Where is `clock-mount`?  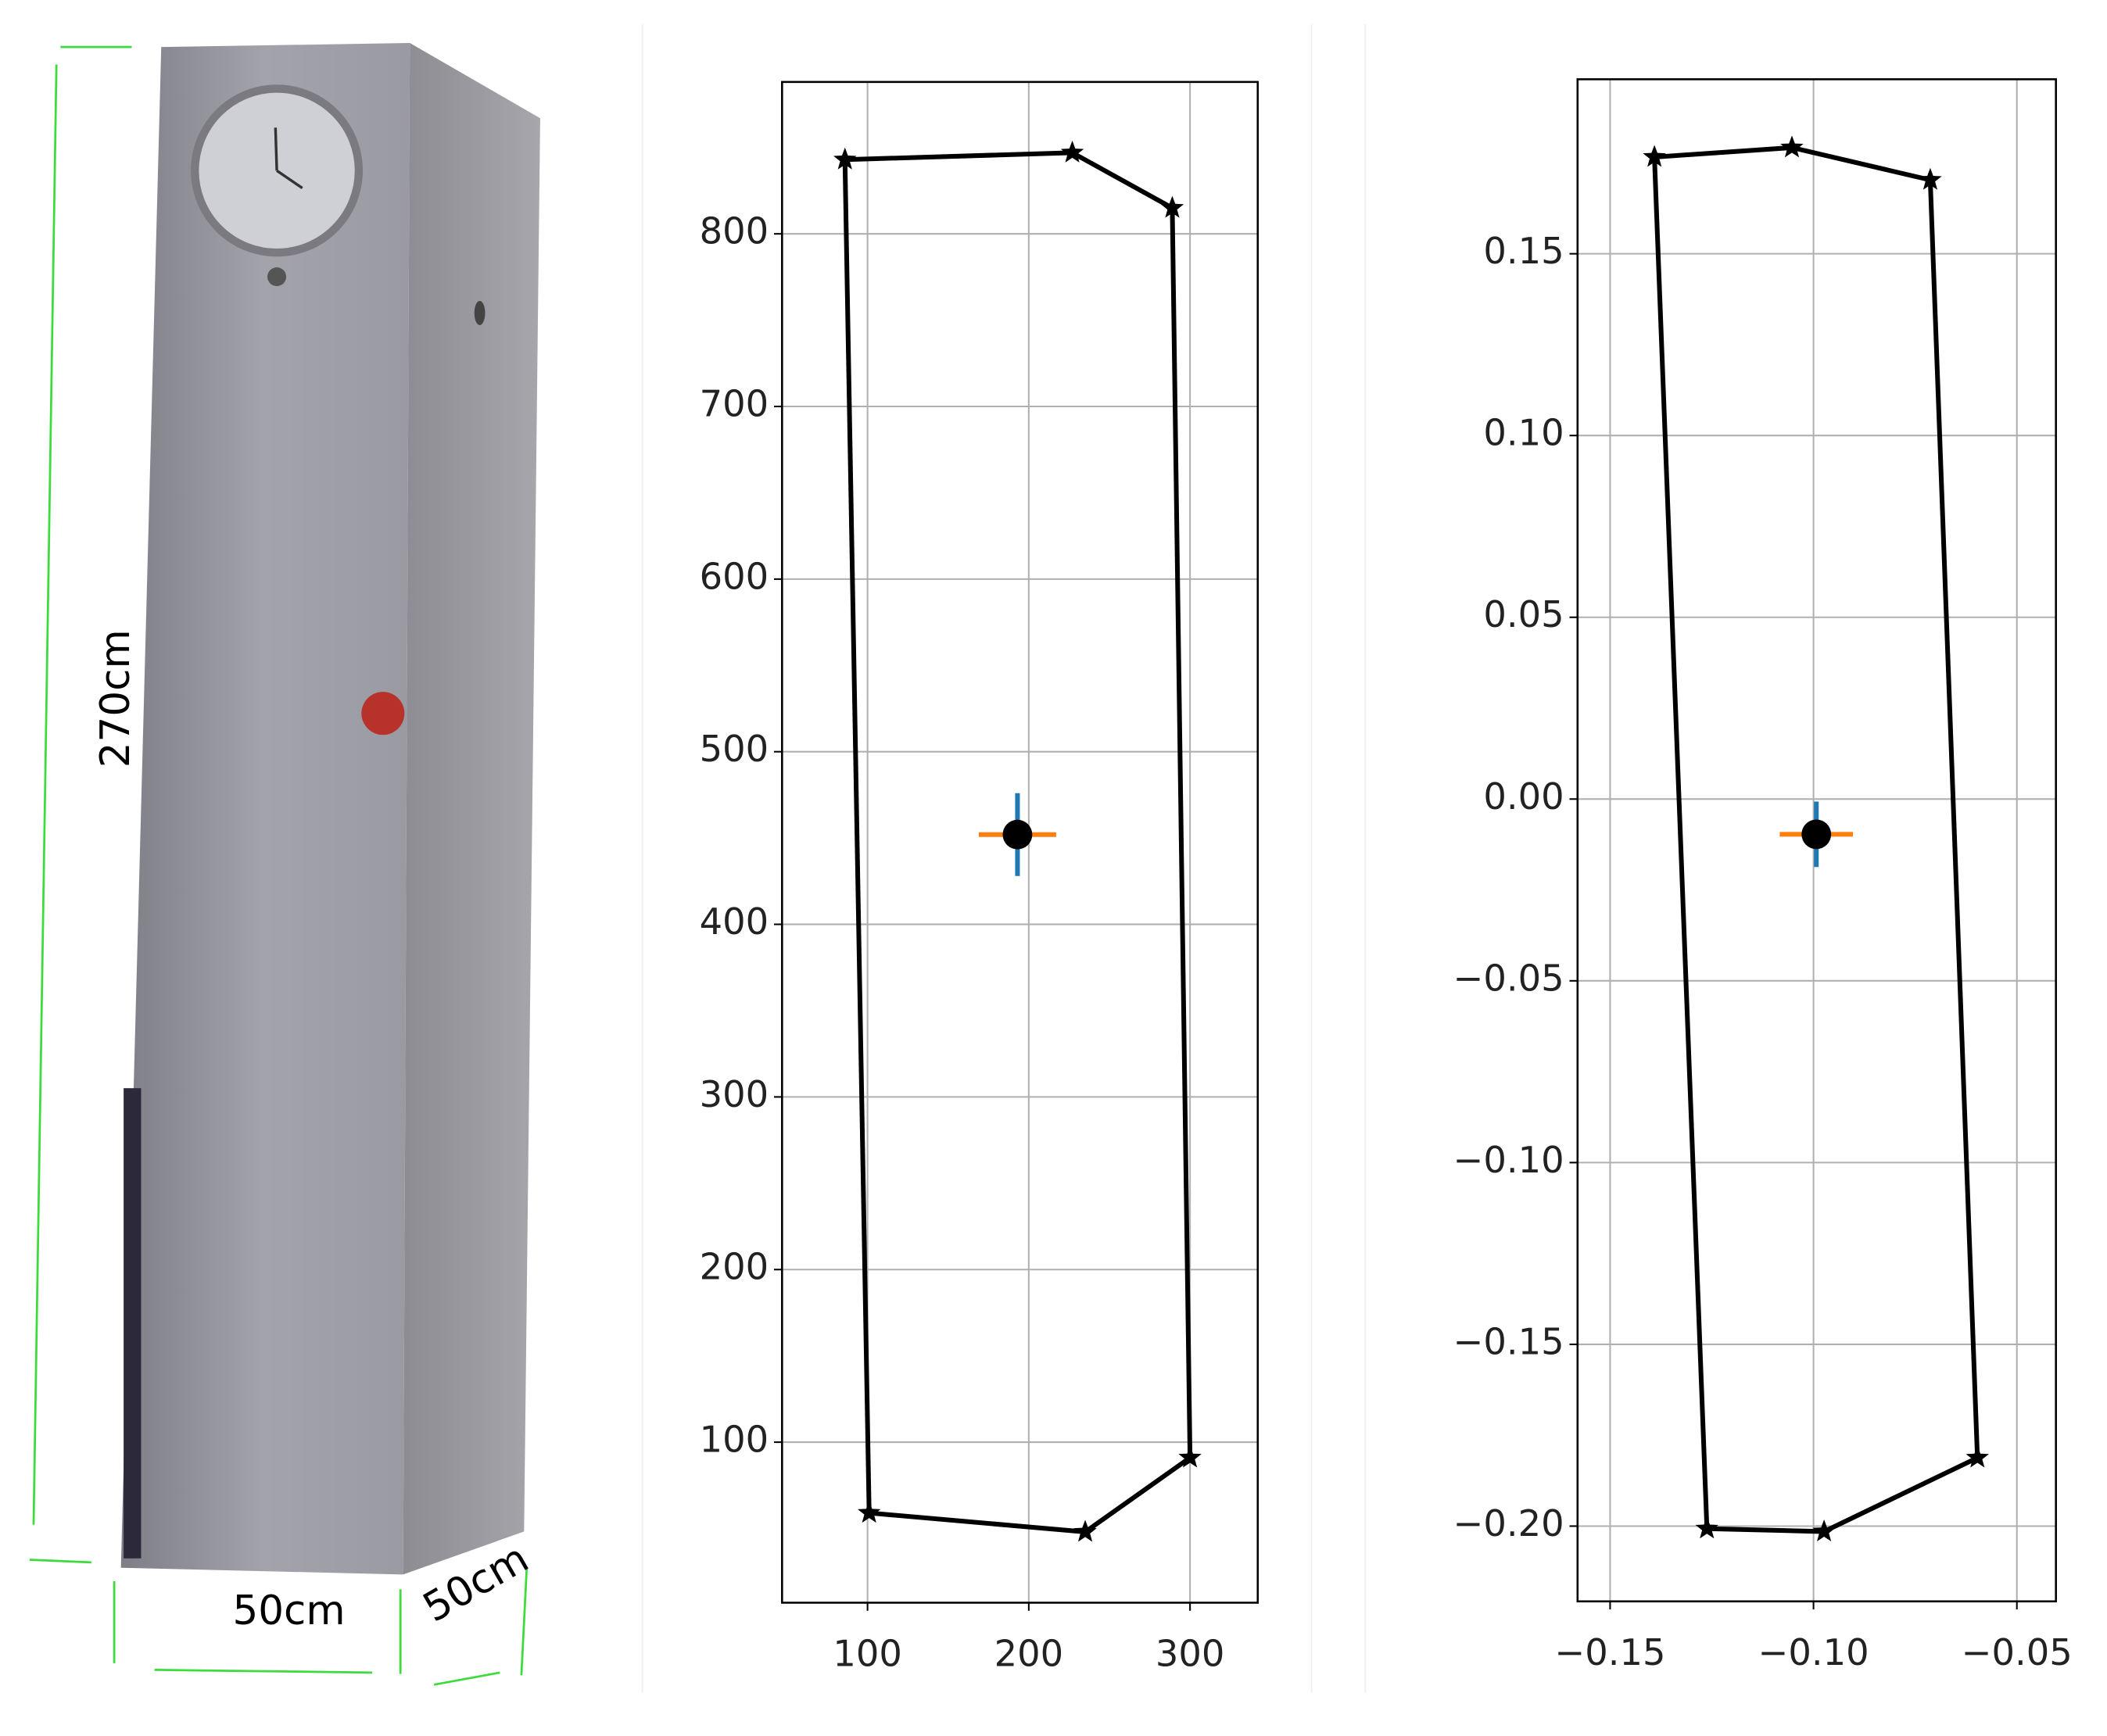 clock-mount is located at coordinates (277, 277).